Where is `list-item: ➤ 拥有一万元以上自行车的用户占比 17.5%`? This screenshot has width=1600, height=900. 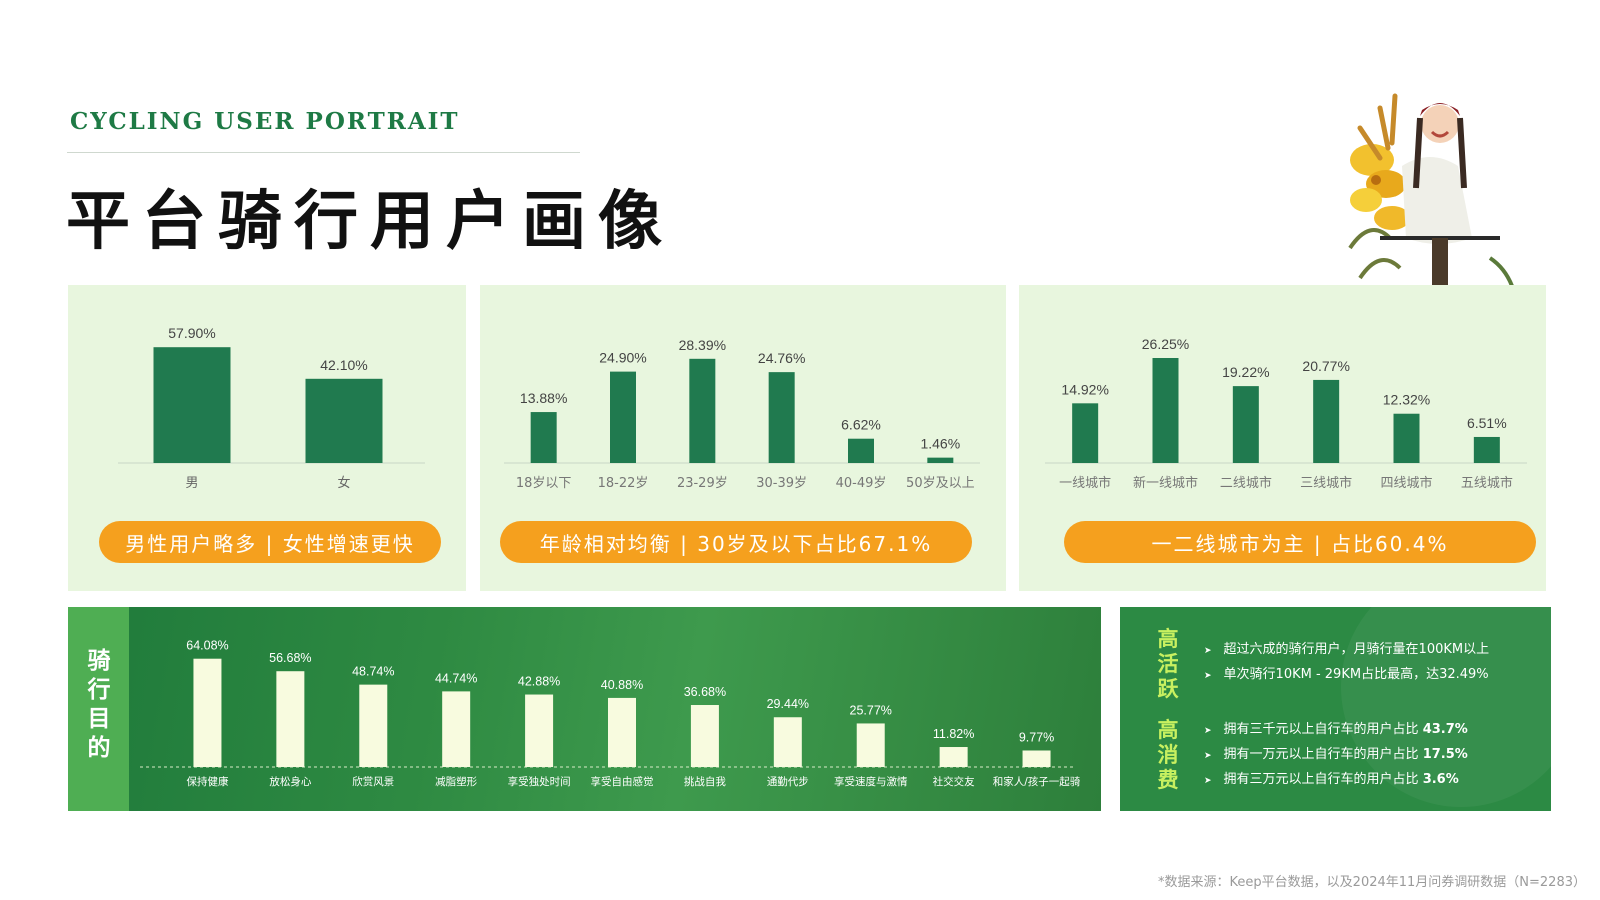 list-item: ➤ 拥有一万元以上自行车的用户占比 17.5% is located at coordinates (1336, 754).